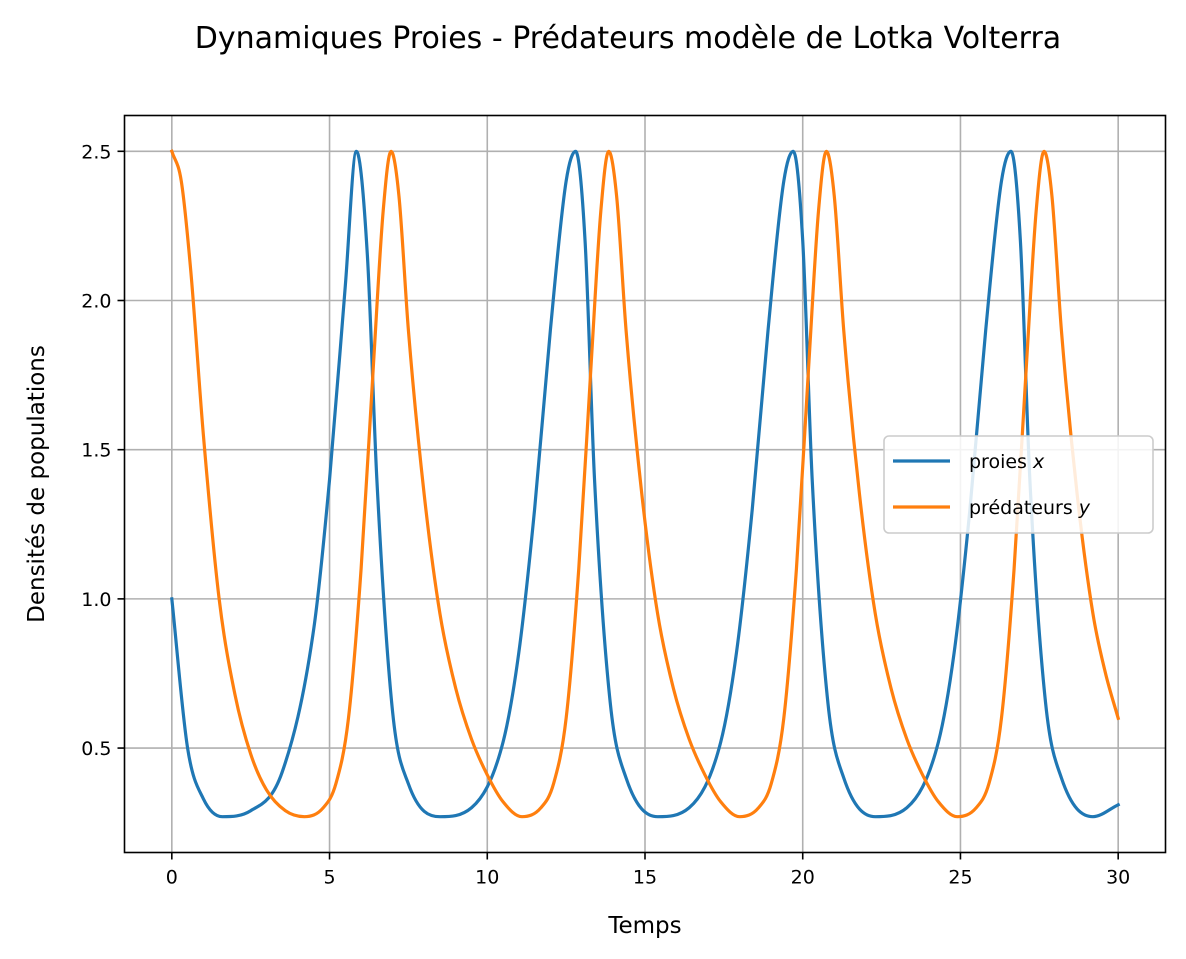  What do you see at coordinates (644, 926) in the screenshot?
I see `x-axis-label: Temps` at bounding box center [644, 926].